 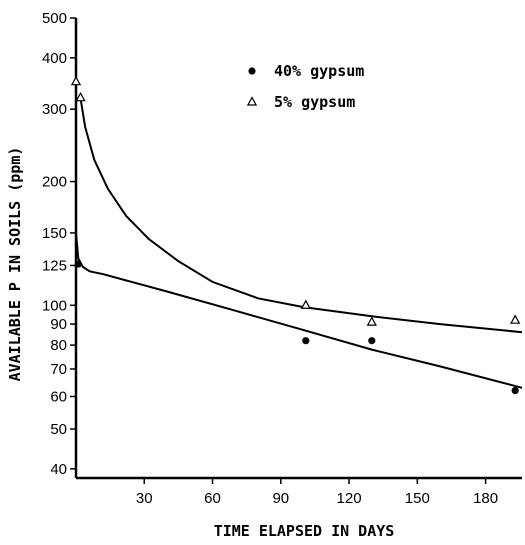 What do you see at coordinates (417, 498) in the screenshot?
I see `x-tick-label: 150` at bounding box center [417, 498].